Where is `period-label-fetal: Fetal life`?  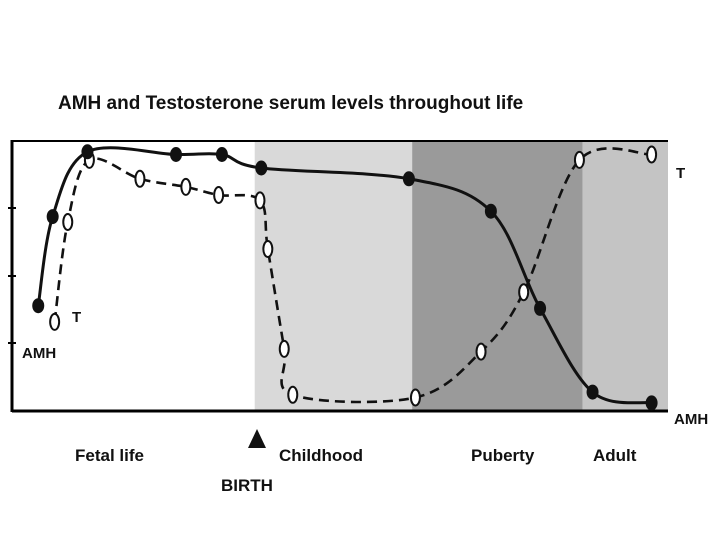
period-label-fetal: Fetal life is located at coordinates (109, 455).